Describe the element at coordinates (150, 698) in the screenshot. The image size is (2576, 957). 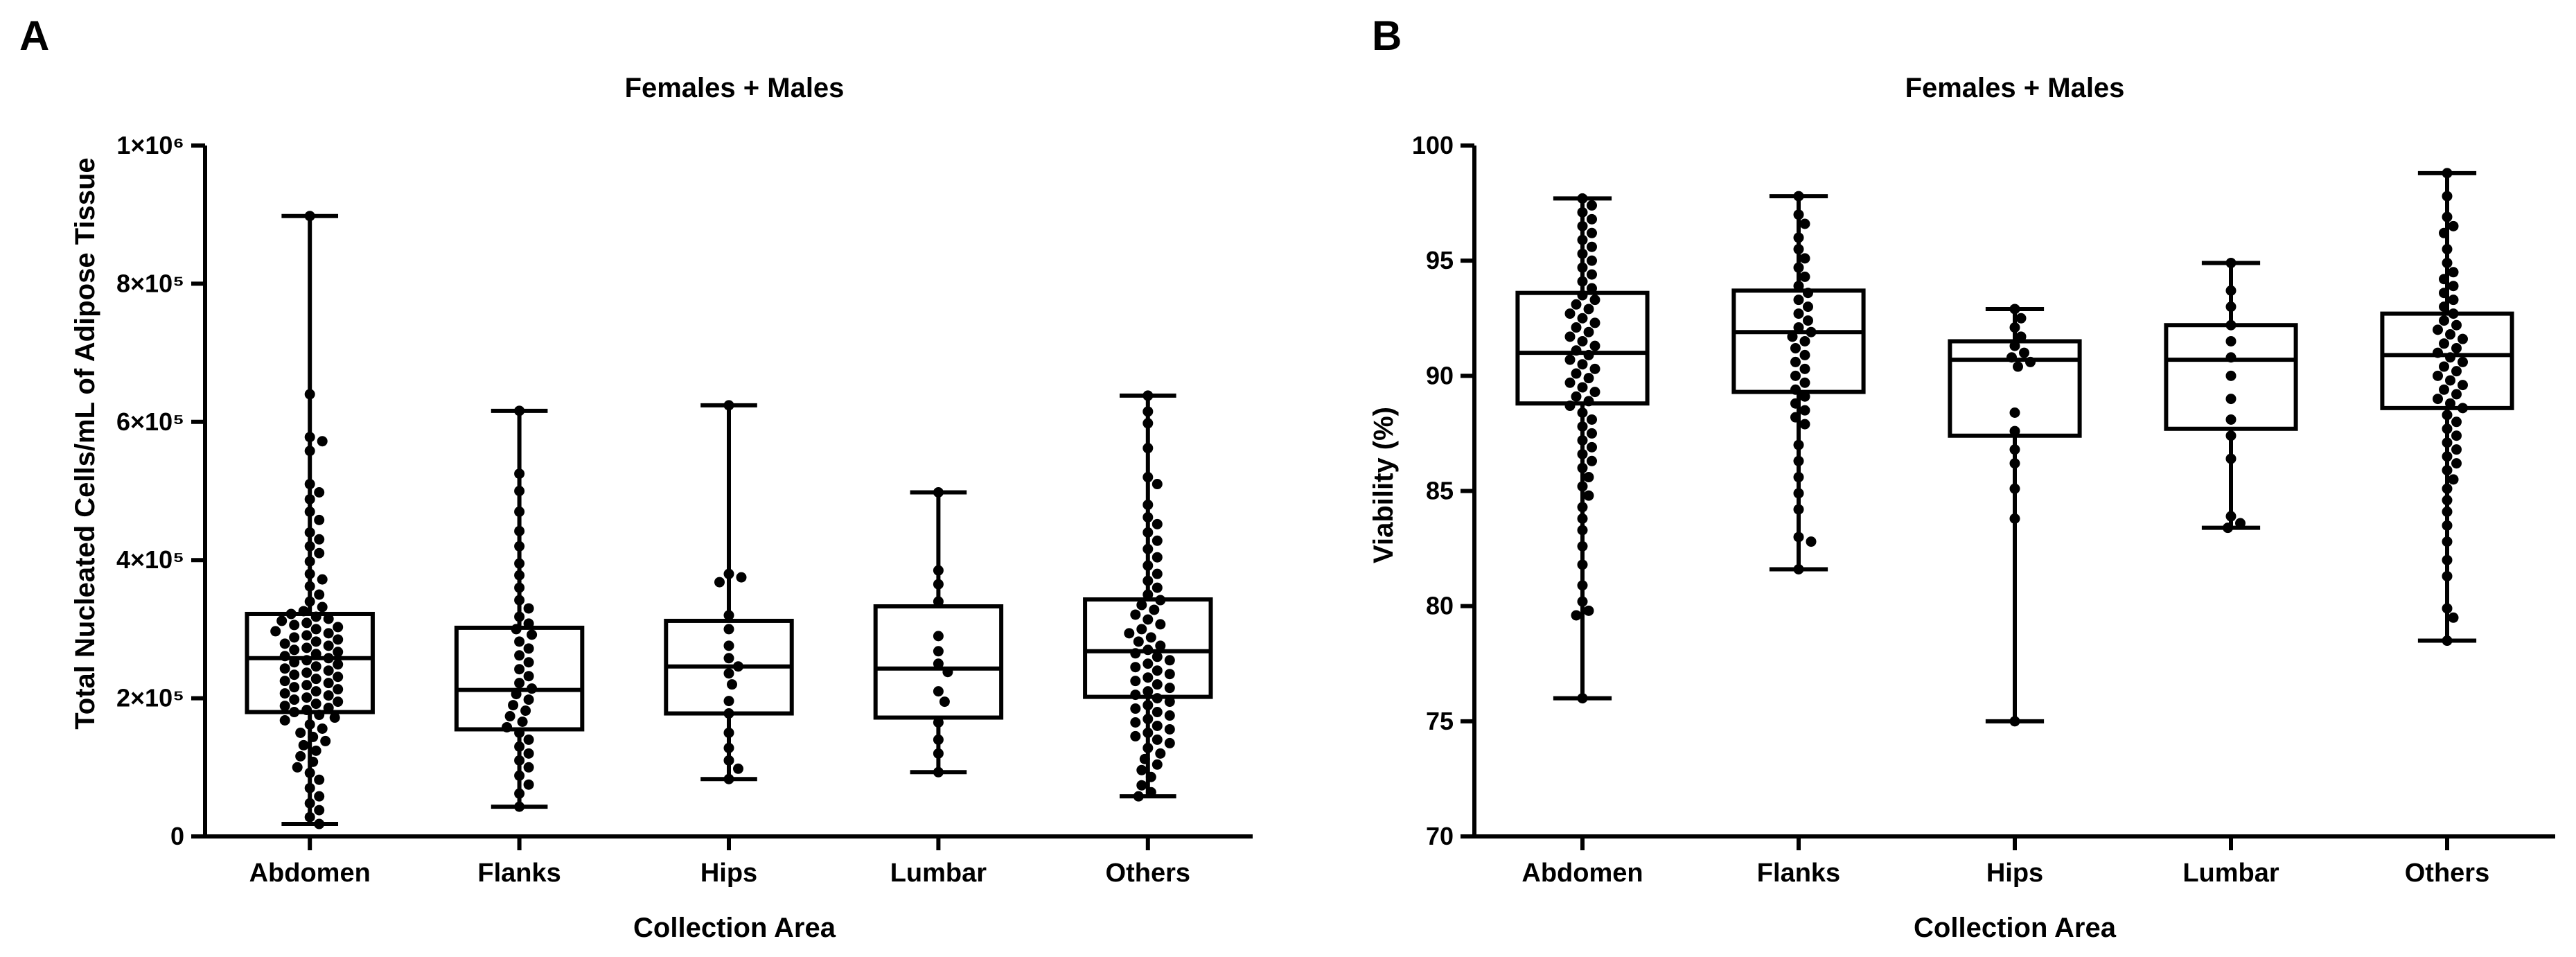
I see `panel-a-y-tick-label: 2×10⁵` at that location.